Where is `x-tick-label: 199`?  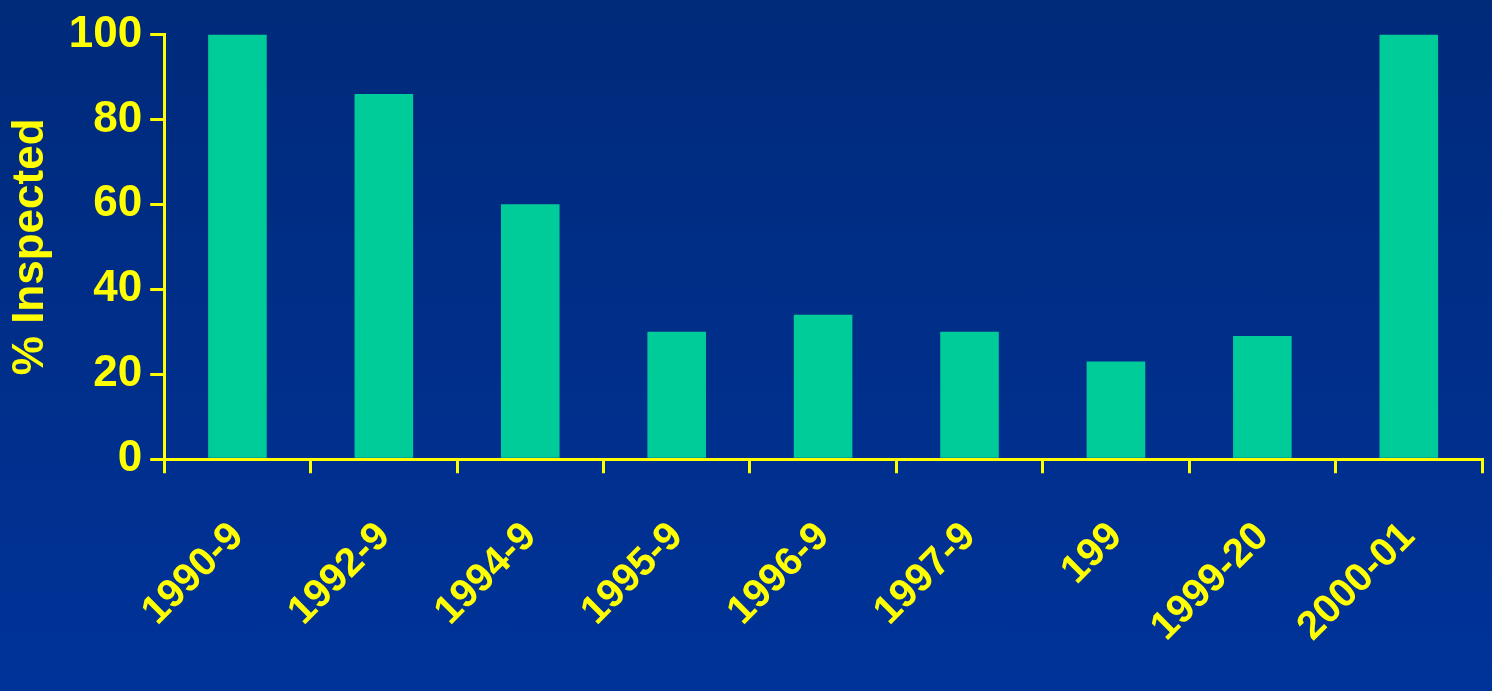 x-tick-label: 199 is located at coordinates (1090, 551).